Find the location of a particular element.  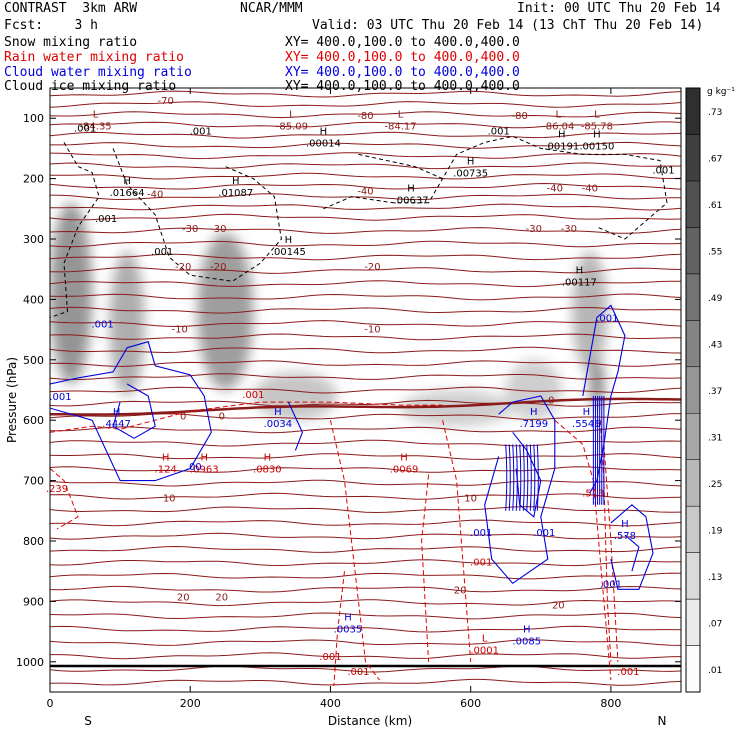

extremum-value: .00191 is located at coordinates (561, 146).